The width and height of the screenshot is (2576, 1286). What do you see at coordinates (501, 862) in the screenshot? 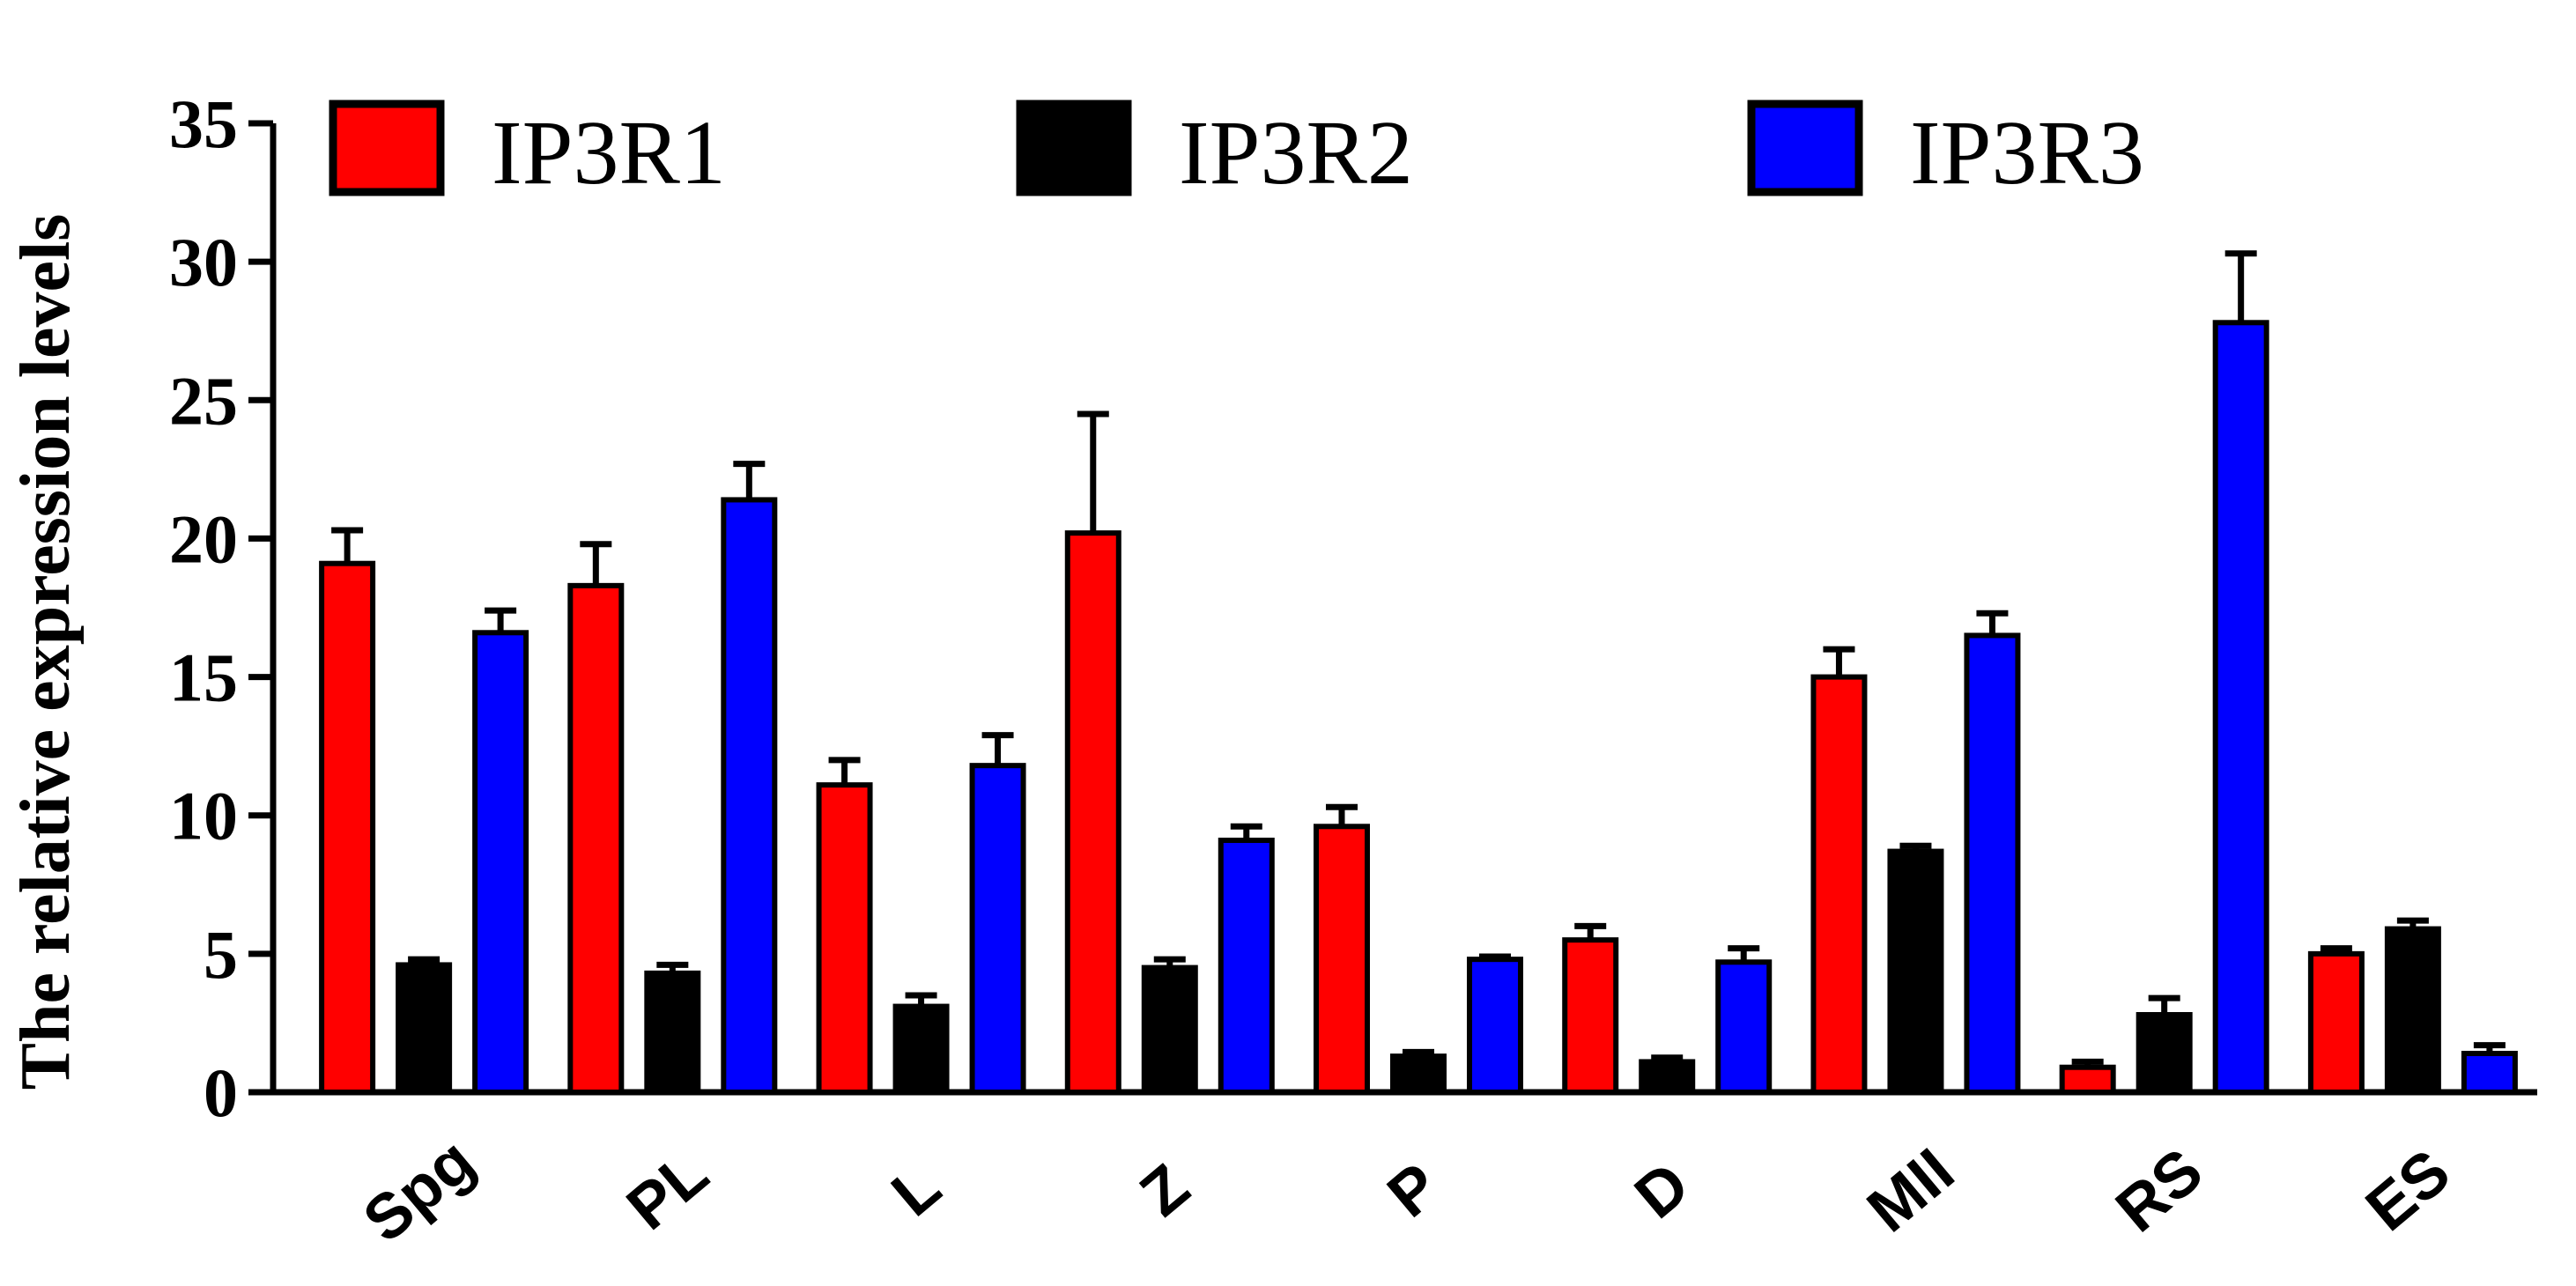
I see `bar-IP3R3-Spg` at bounding box center [501, 862].